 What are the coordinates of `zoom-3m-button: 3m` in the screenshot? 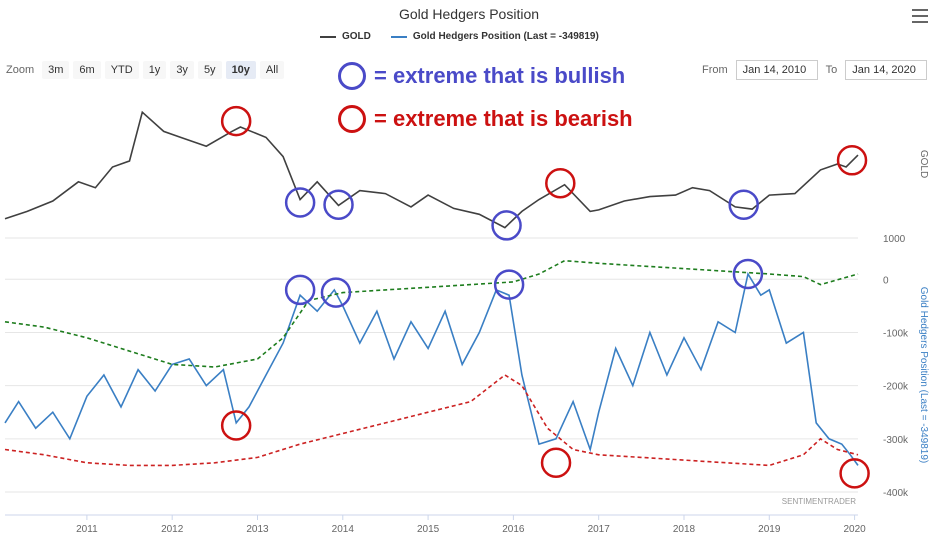 It's located at (56, 70).